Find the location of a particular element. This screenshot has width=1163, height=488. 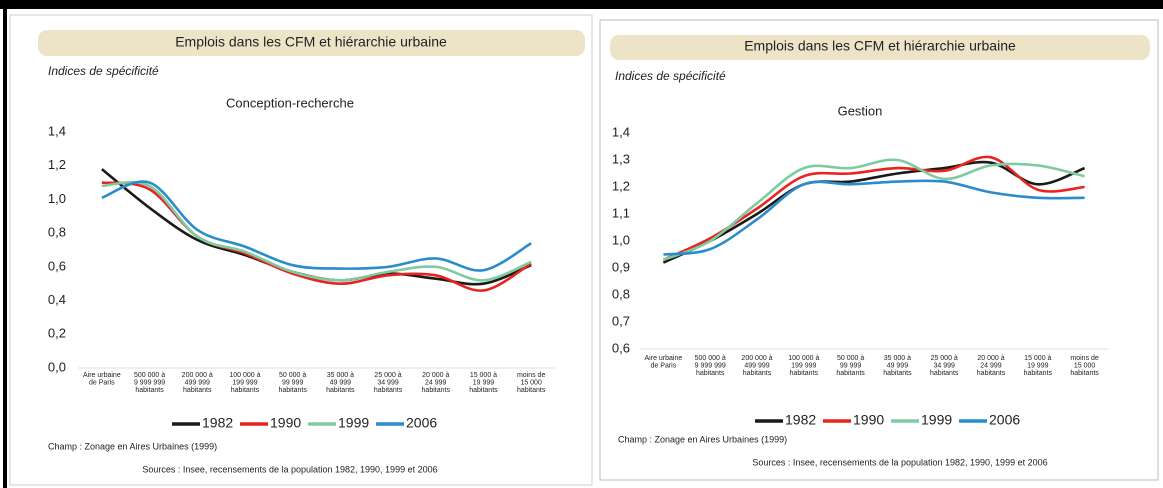

y-tick-label: 0,4 is located at coordinates (57, 299).